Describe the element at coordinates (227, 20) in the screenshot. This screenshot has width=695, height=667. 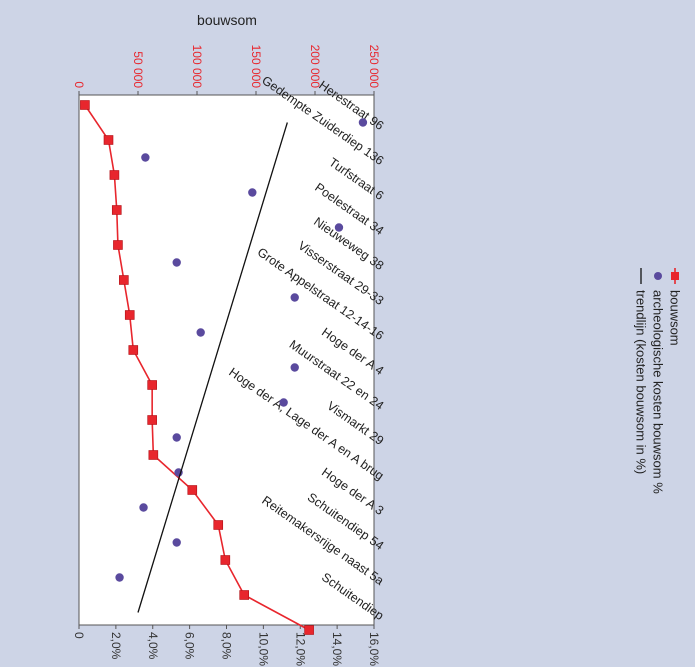
I see `left-axis-title: bouwsom` at that location.